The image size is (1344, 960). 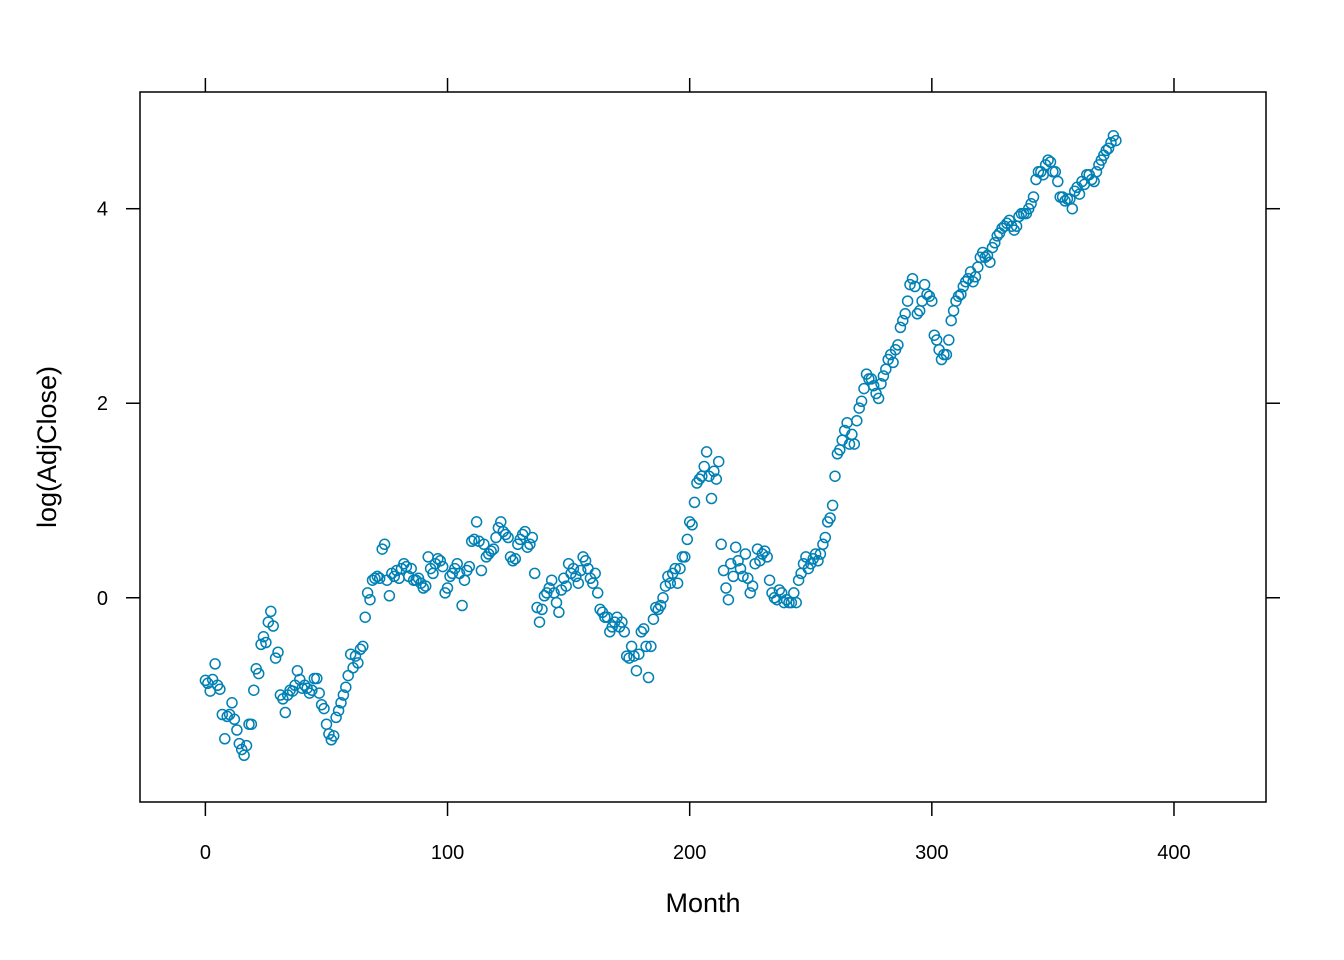 What do you see at coordinates (689, 853) in the screenshot?
I see `x-tick-label: 200` at bounding box center [689, 853].